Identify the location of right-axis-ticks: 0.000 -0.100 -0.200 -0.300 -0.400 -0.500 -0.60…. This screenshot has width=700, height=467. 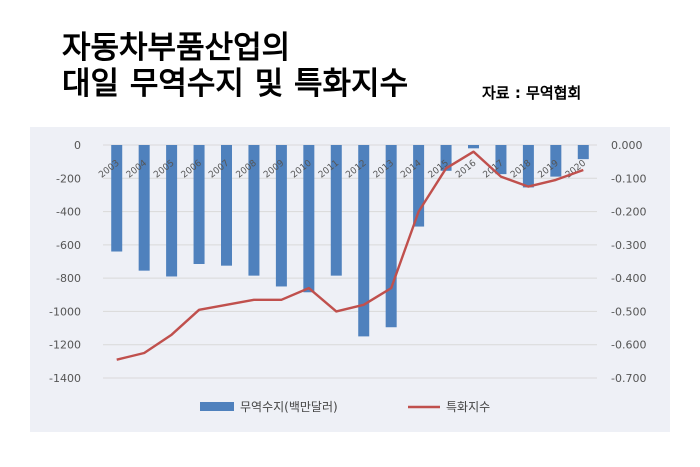
(628, 262).